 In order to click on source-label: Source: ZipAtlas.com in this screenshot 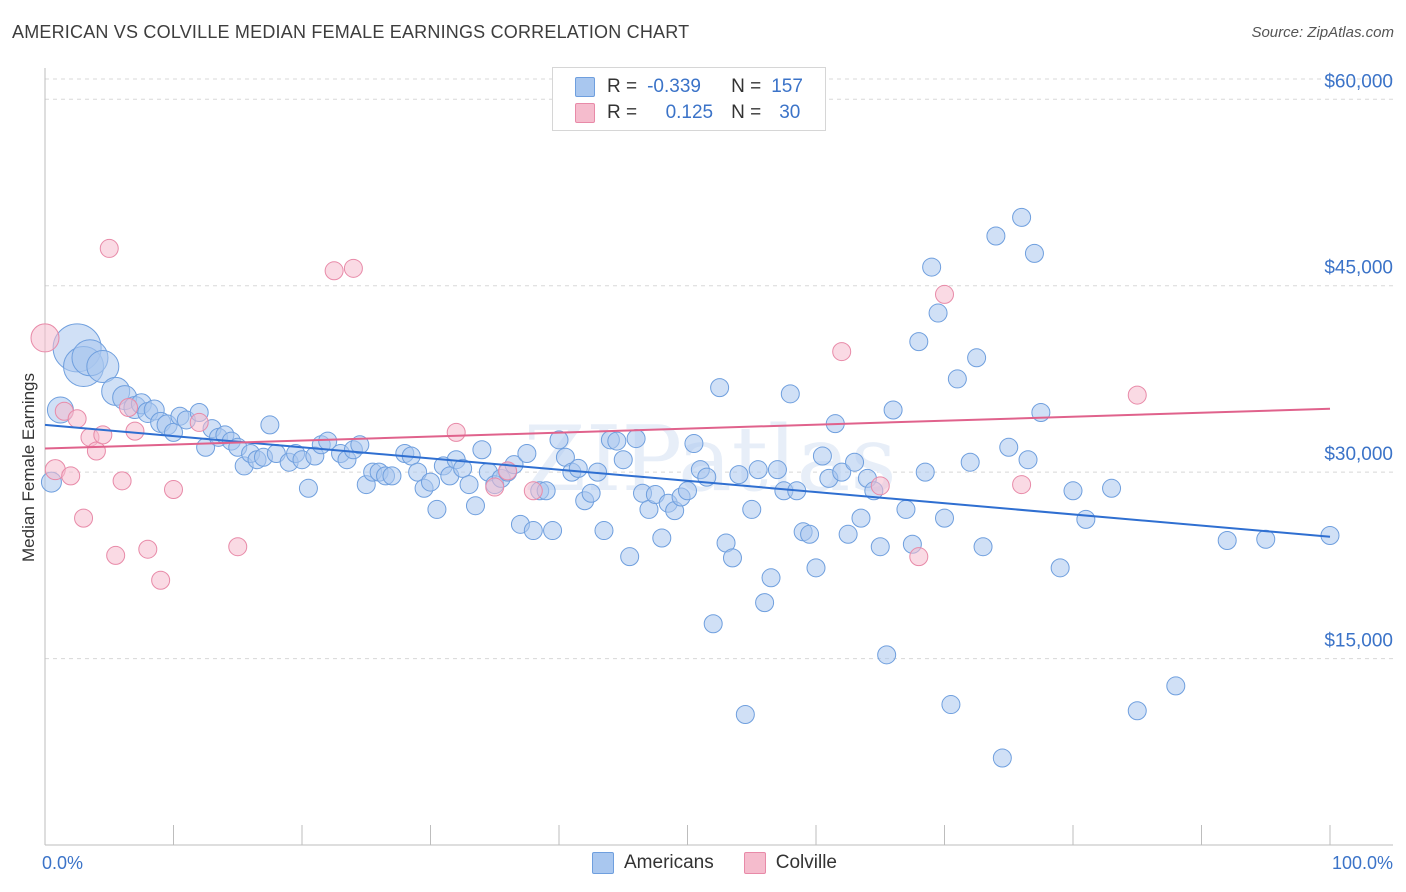, I will do `click(1322, 32)`.